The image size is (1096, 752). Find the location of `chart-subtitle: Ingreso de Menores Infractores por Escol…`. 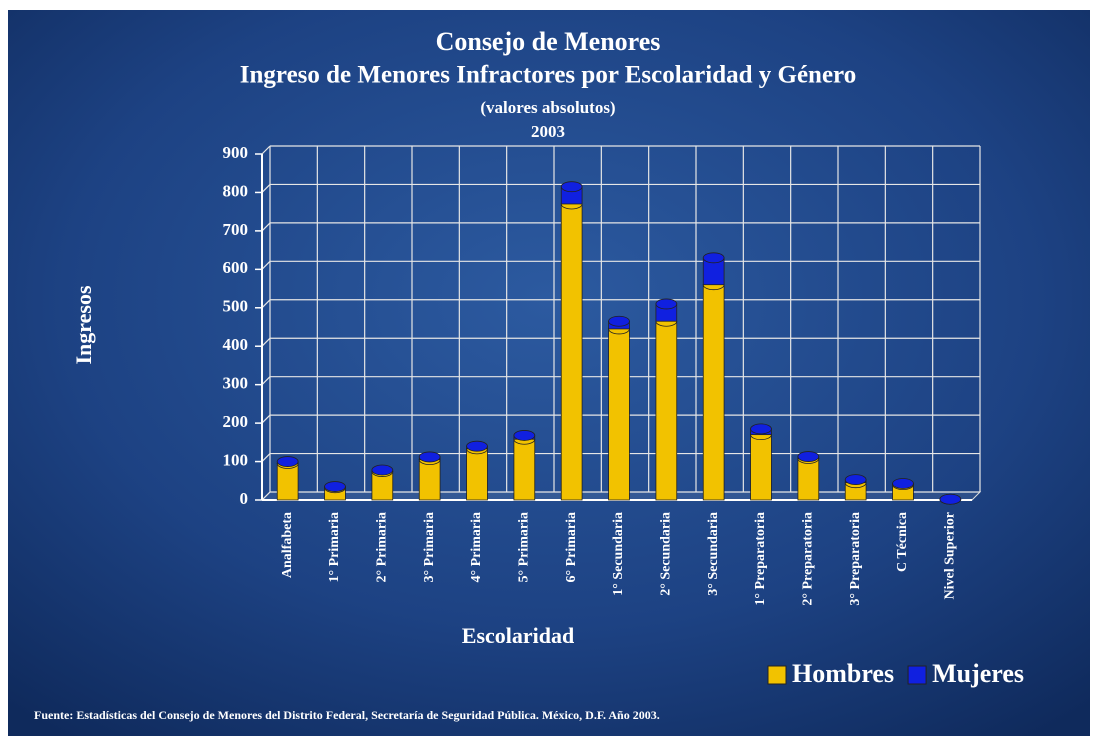

chart-subtitle: Ingreso de Menores Infractores por Escol… is located at coordinates (548, 75).